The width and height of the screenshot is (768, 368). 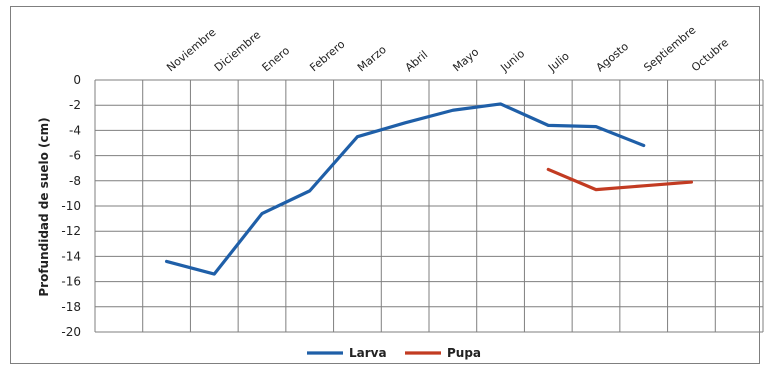 What do you see at coordinates (464, 353) in the screenshot?
I see `legend-label-pupa: Pupa` at bounding box center [464, 353].